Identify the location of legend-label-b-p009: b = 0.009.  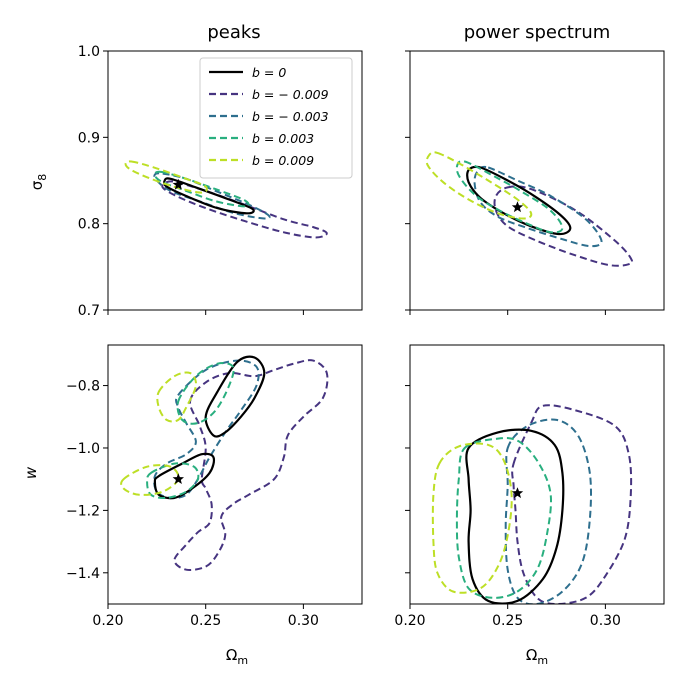
(283, 160).